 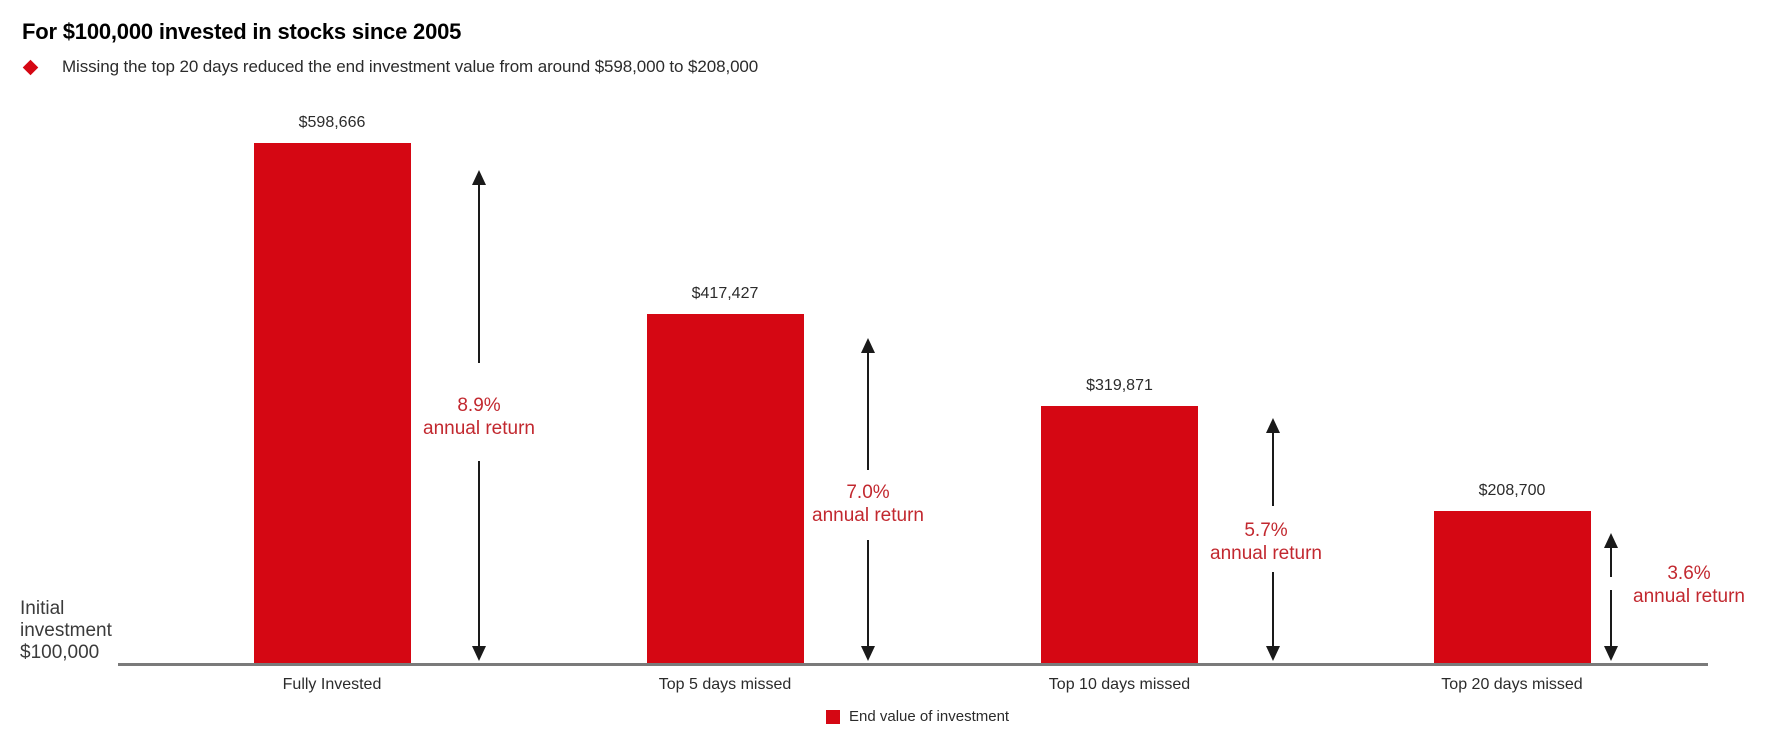 What do you see at coordinates (1273, 468) in the screenshot?
I see `return-arrow-top-line-top-10-days-missed` at bounding box center [1273, 468].